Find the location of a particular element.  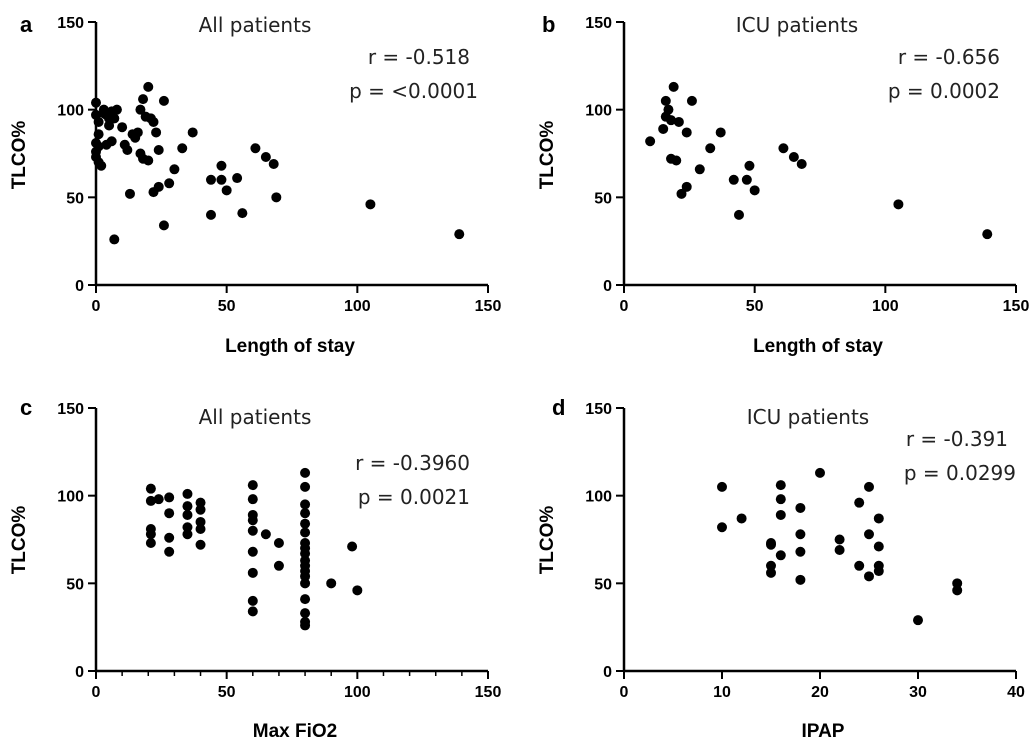

x-tick-label: 150 is located at coordinates (488, 692).